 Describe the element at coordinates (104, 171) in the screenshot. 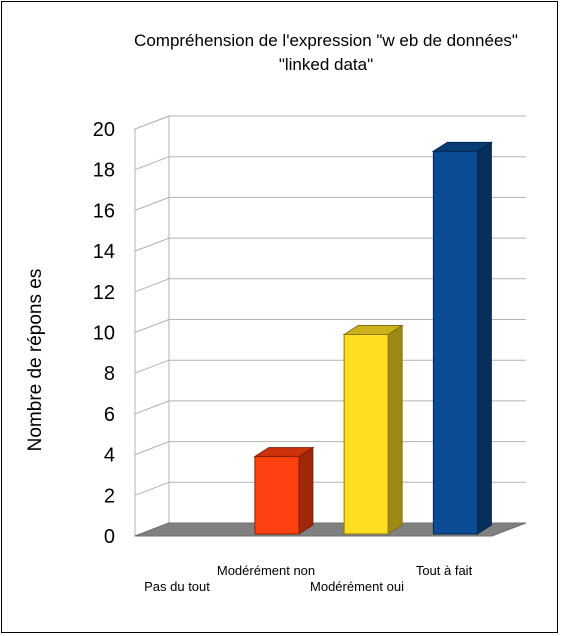

I see `y-tick-label: 18` at that location.